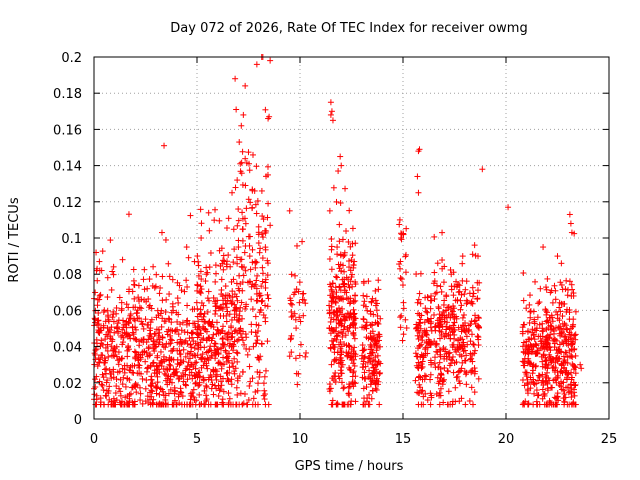  What do you see at coordinates (300, 439) in the screenshot?
I see `x-tick-label: 10` at bounding box center [300, 439].